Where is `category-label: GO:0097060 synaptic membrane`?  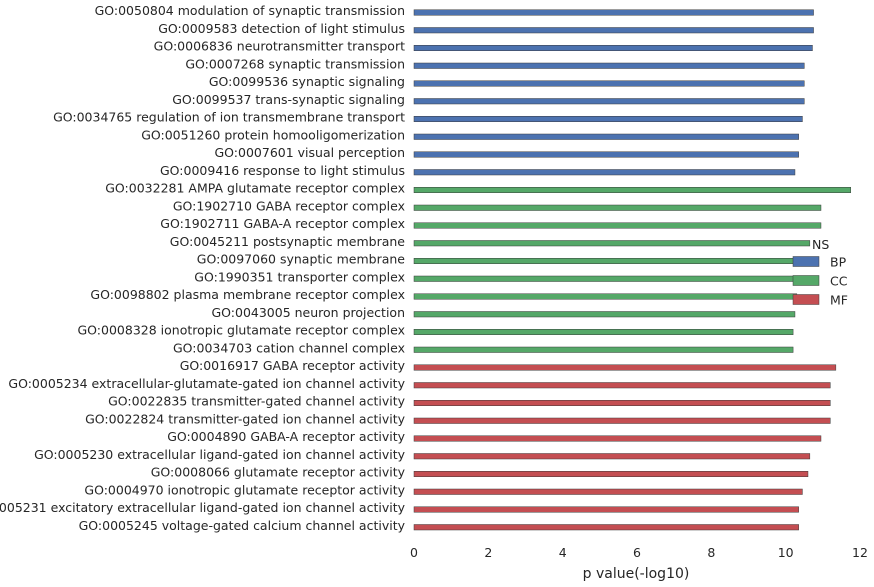
category-label: GO:0097060 synaptic membrane is located at coordinates (301, 259).